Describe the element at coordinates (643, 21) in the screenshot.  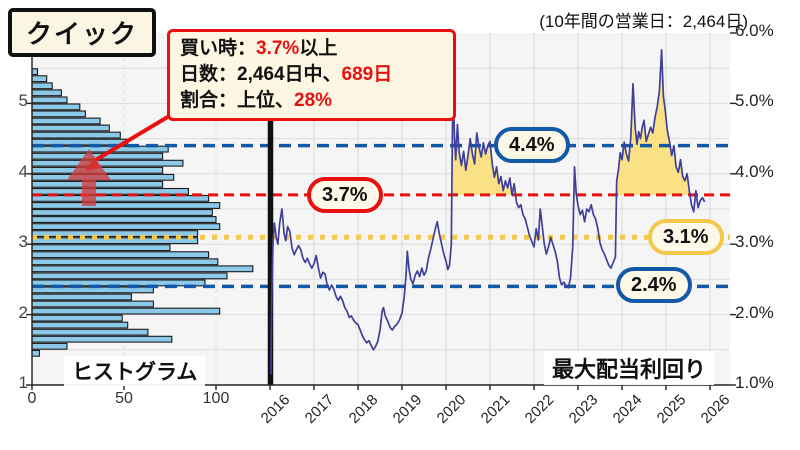
I see `trading-days-note: (10年間の営業日：2,464日)` at that location.